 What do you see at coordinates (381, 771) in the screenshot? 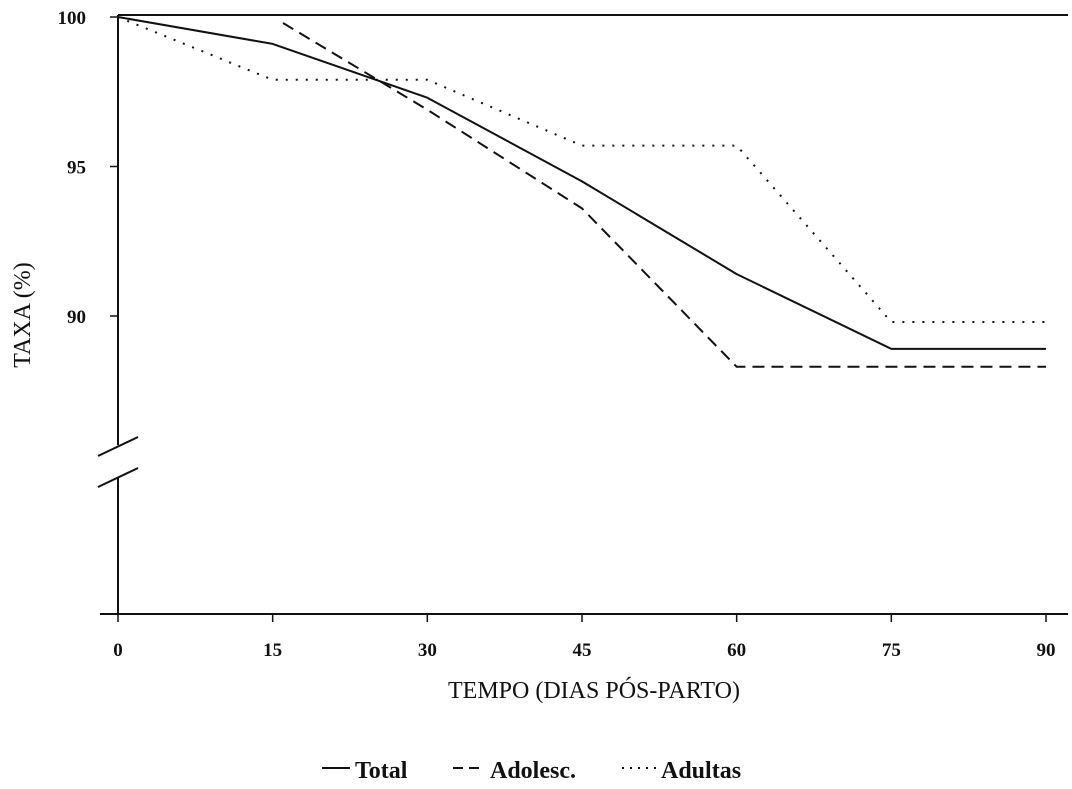
I see `legend-label-total: Total` at bounding box center [381, 771].